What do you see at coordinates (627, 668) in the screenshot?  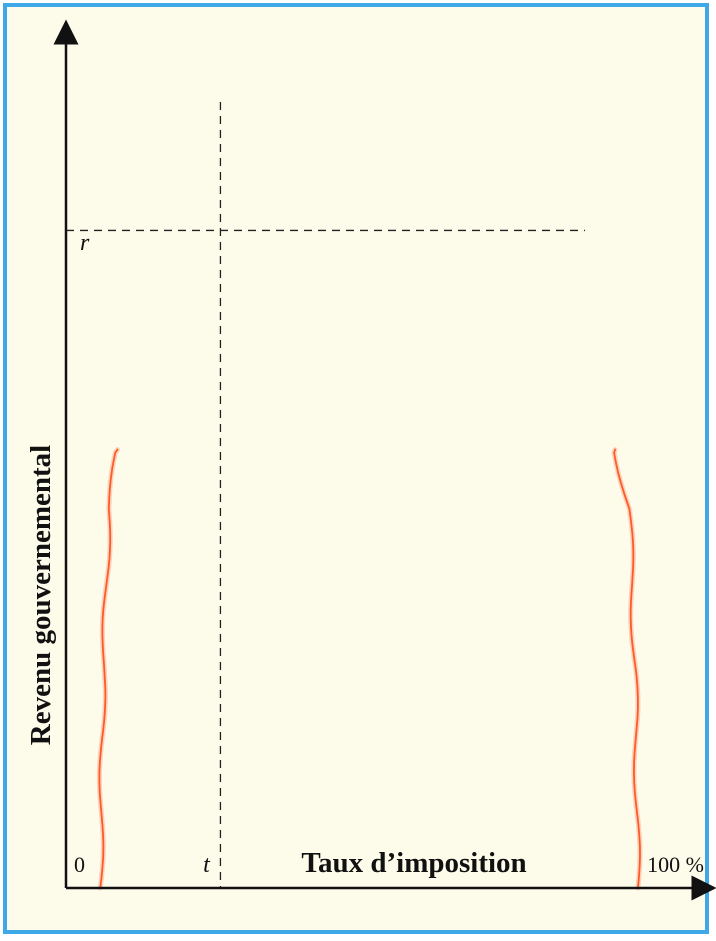 I see `curve-right-edge` at bounding box center [627, 668].